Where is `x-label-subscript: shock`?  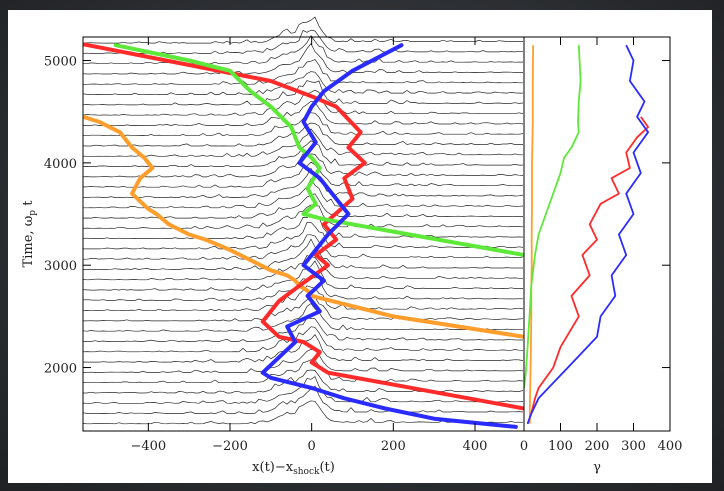
x-label-subscript: shock is located at coordinates (306, 472).